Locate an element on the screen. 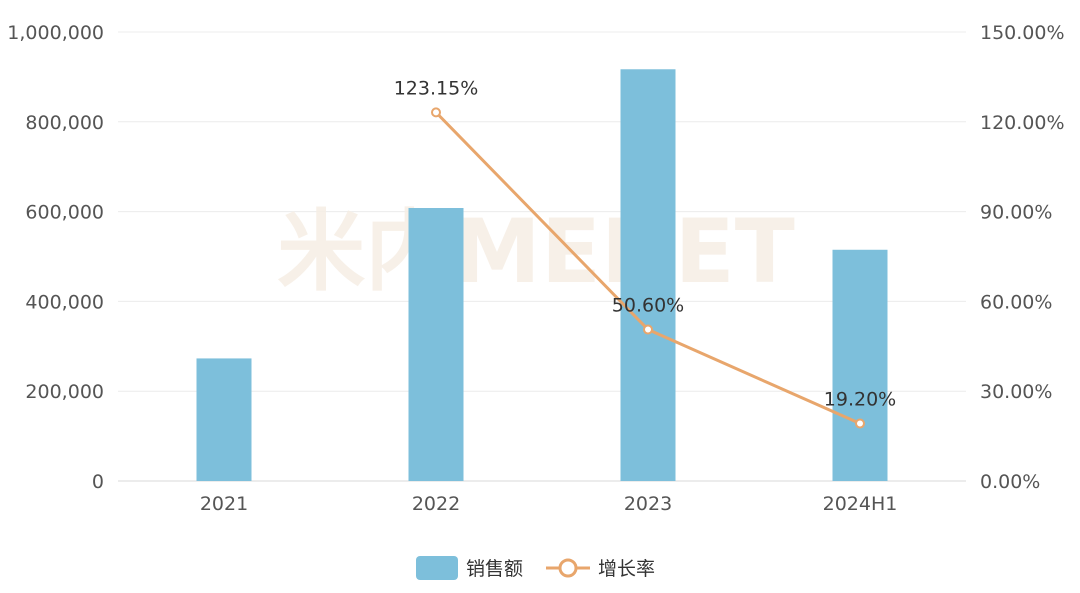 The height and width of the screenshot is (593, 1080). watermark-text: 米内MENET is located at coordinates (535, 251).